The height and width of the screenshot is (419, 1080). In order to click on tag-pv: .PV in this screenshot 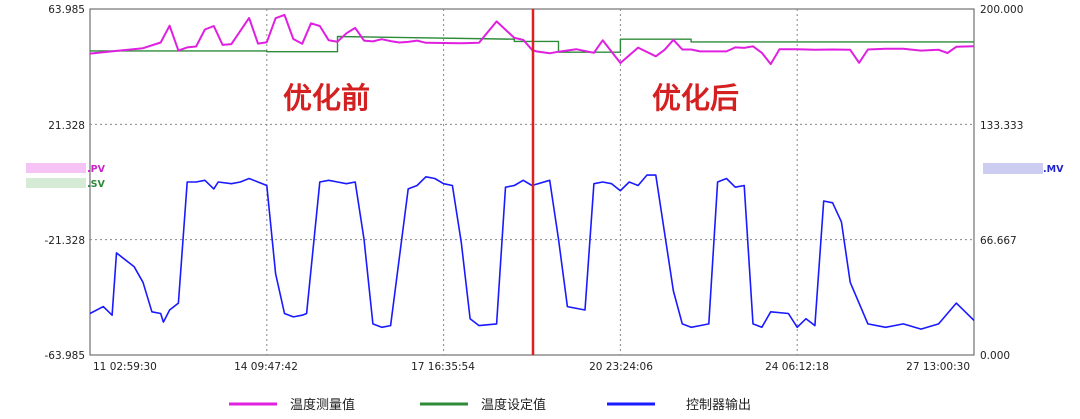, I will do `click(96, 169)`.